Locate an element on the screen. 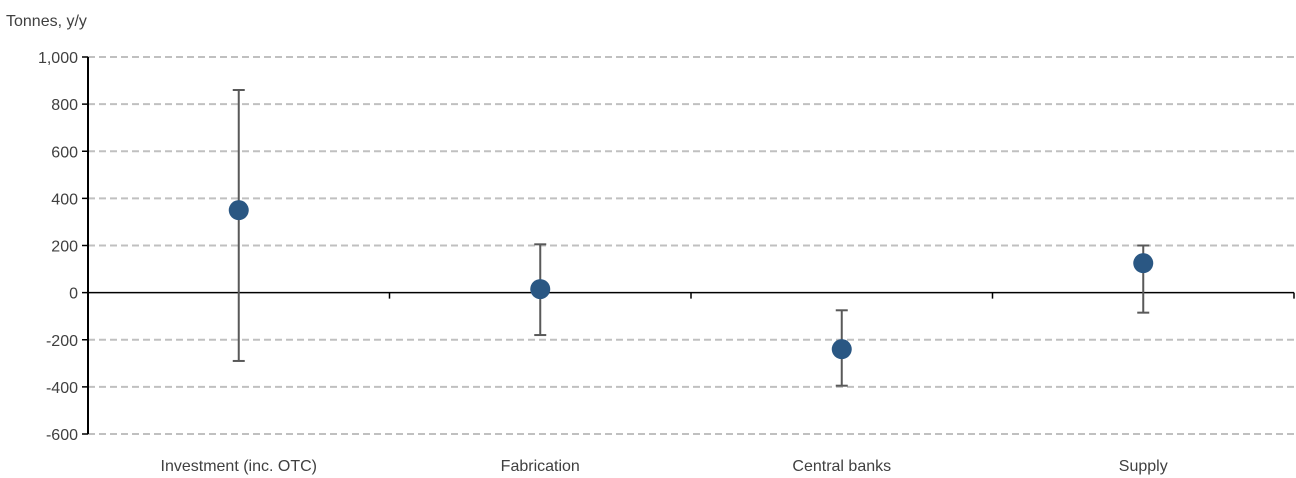  y-tick-label: 1,000 is located at coordinates (58, 58).